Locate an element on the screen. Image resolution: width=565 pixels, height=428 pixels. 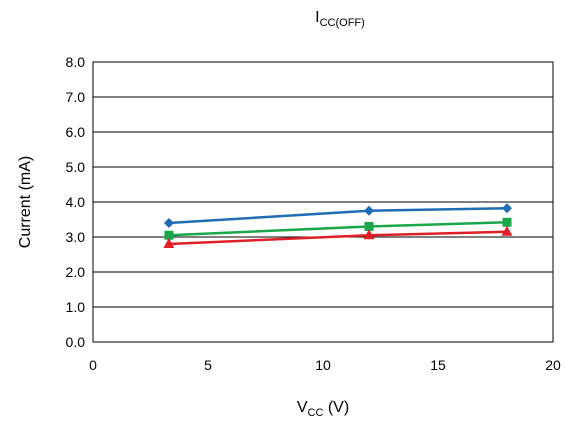
series-group is located at coordinates (337, 225).